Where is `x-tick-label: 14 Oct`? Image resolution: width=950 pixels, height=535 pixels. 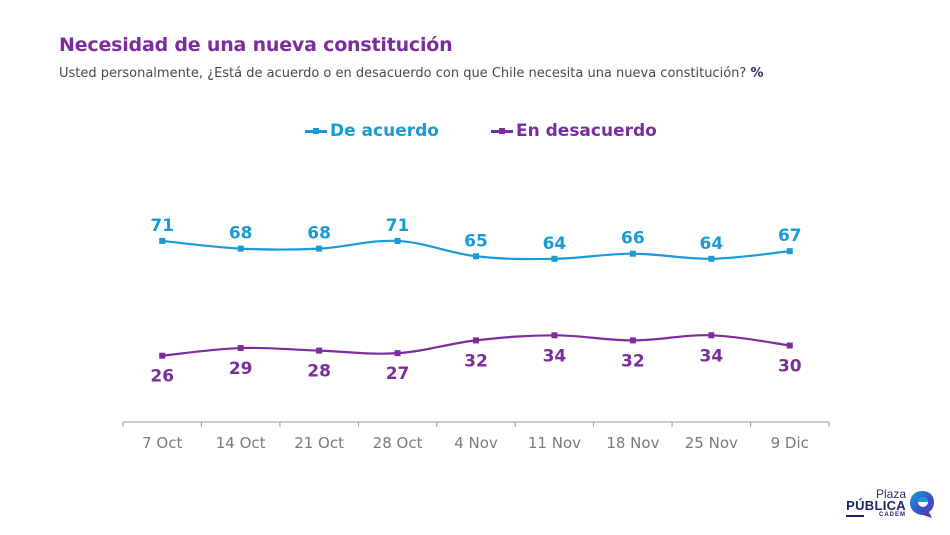 x-tick-label: 14 Oct is located at coordinates (241, 443).